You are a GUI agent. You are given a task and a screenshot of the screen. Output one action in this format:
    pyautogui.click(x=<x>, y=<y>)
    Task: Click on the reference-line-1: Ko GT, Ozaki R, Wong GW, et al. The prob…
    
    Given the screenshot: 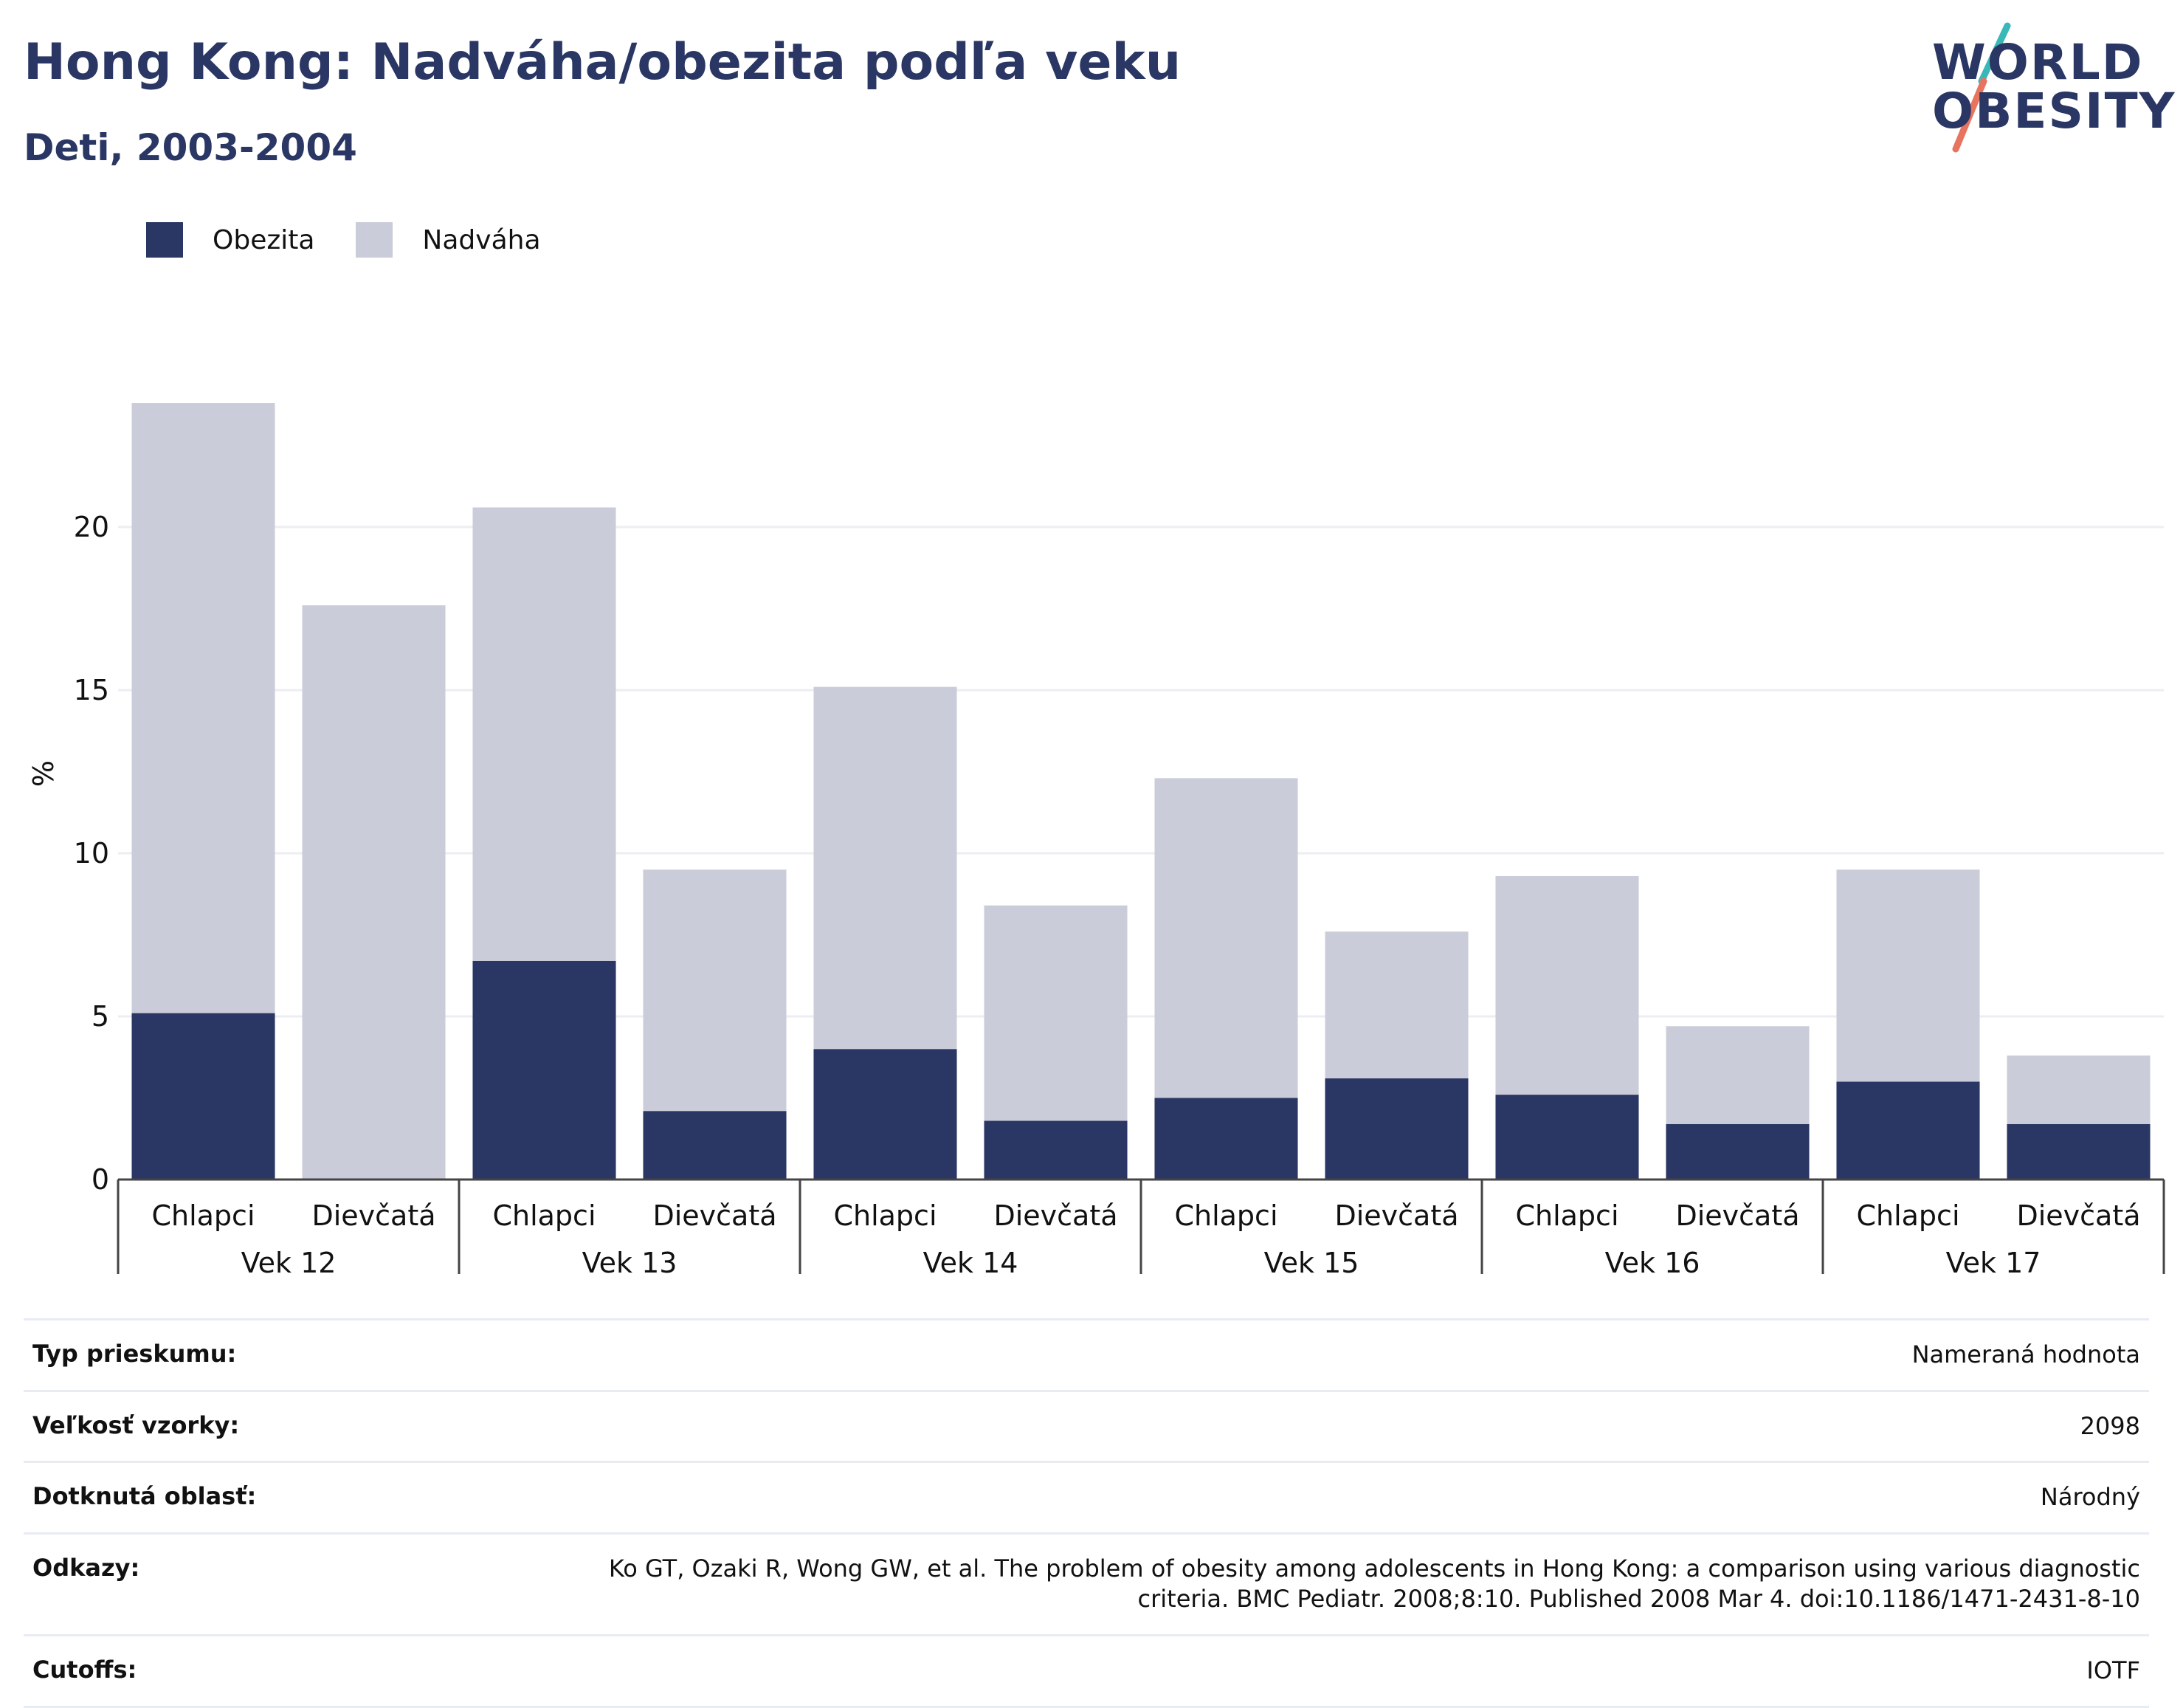 What is the action you would take?
    pyautogui.click(x=1374, y=1568)
    